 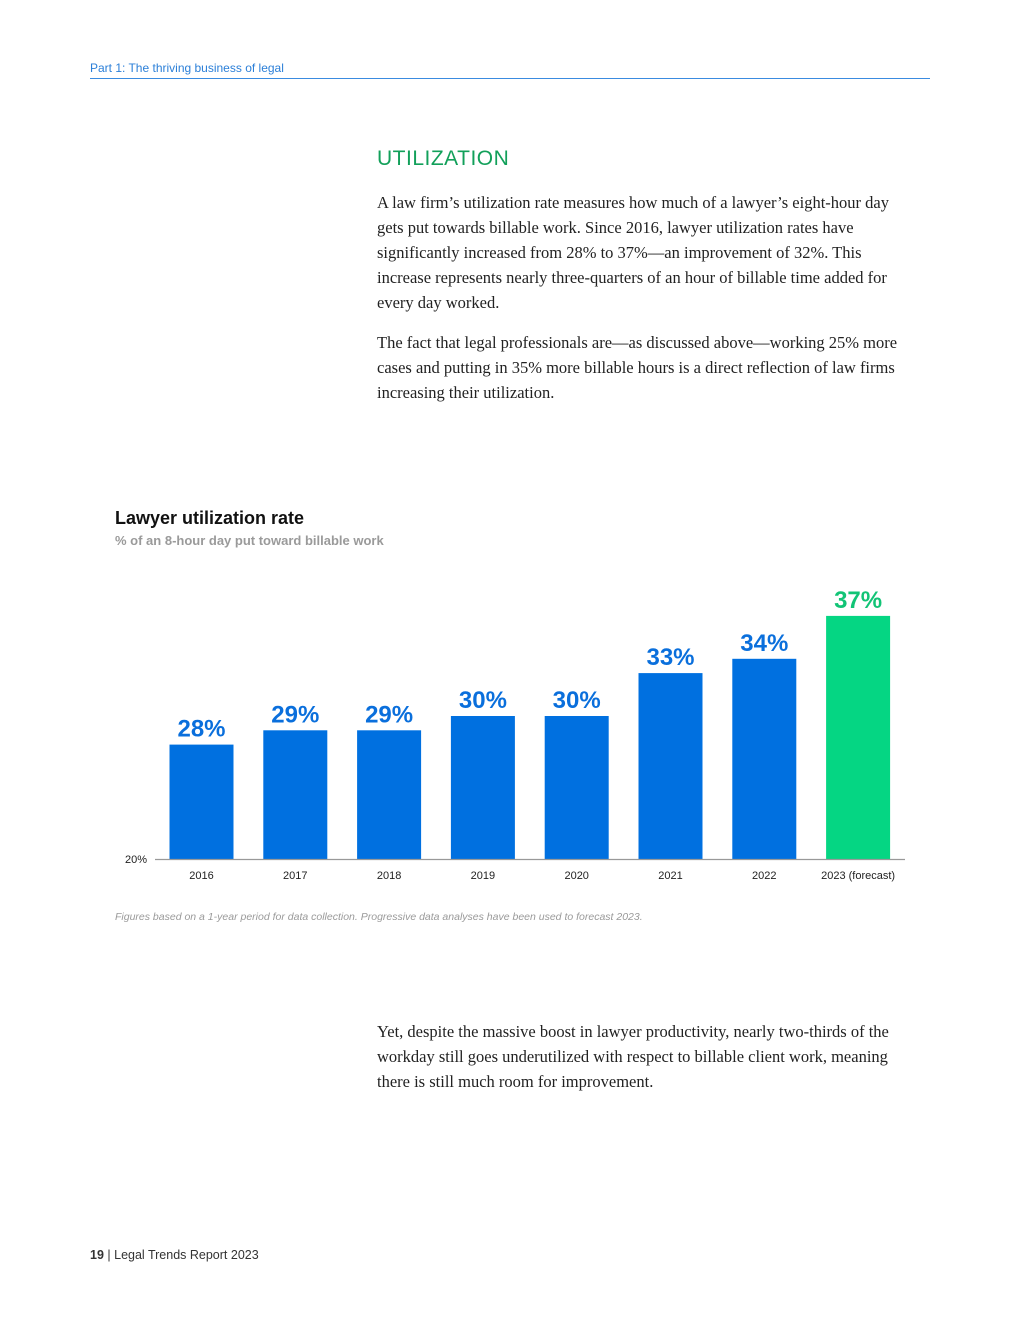 What do you see at coordinates (670, 876) in the screenshot?
I see `x-tick-label: 2021` at bounding box center [670, 876].